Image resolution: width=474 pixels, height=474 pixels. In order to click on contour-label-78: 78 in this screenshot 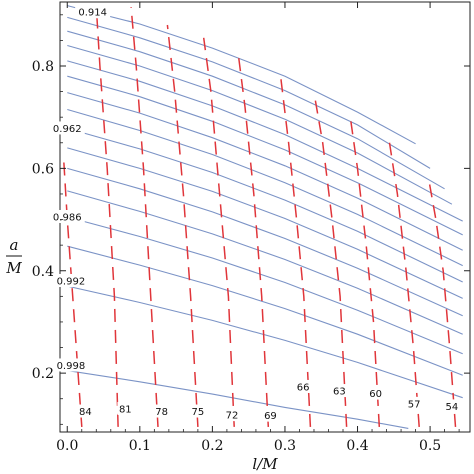, I will do `click(161, 412)`.